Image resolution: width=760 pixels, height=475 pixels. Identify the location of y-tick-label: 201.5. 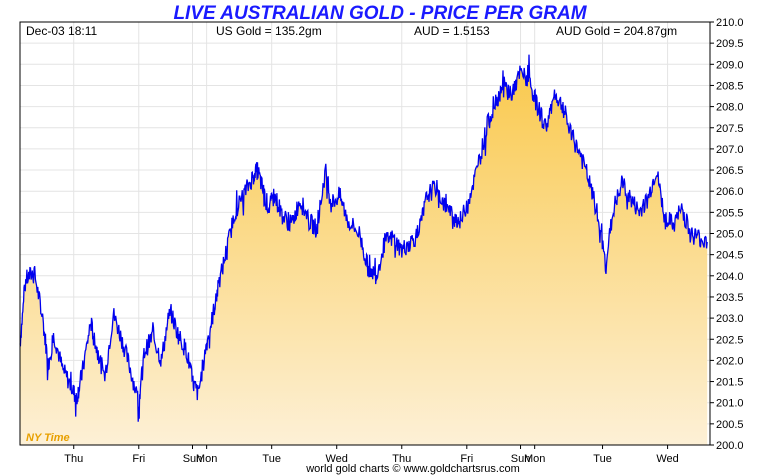
(730, 383).